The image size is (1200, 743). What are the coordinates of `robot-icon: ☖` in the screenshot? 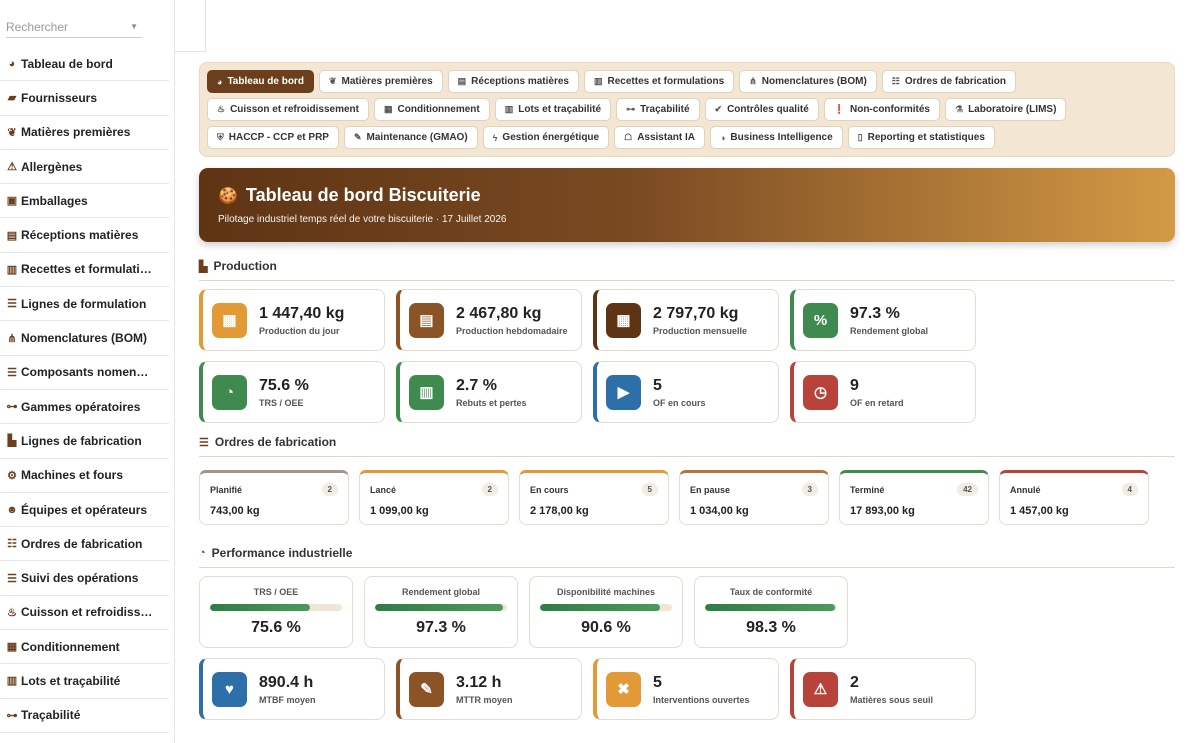 It's located at (628, 137).